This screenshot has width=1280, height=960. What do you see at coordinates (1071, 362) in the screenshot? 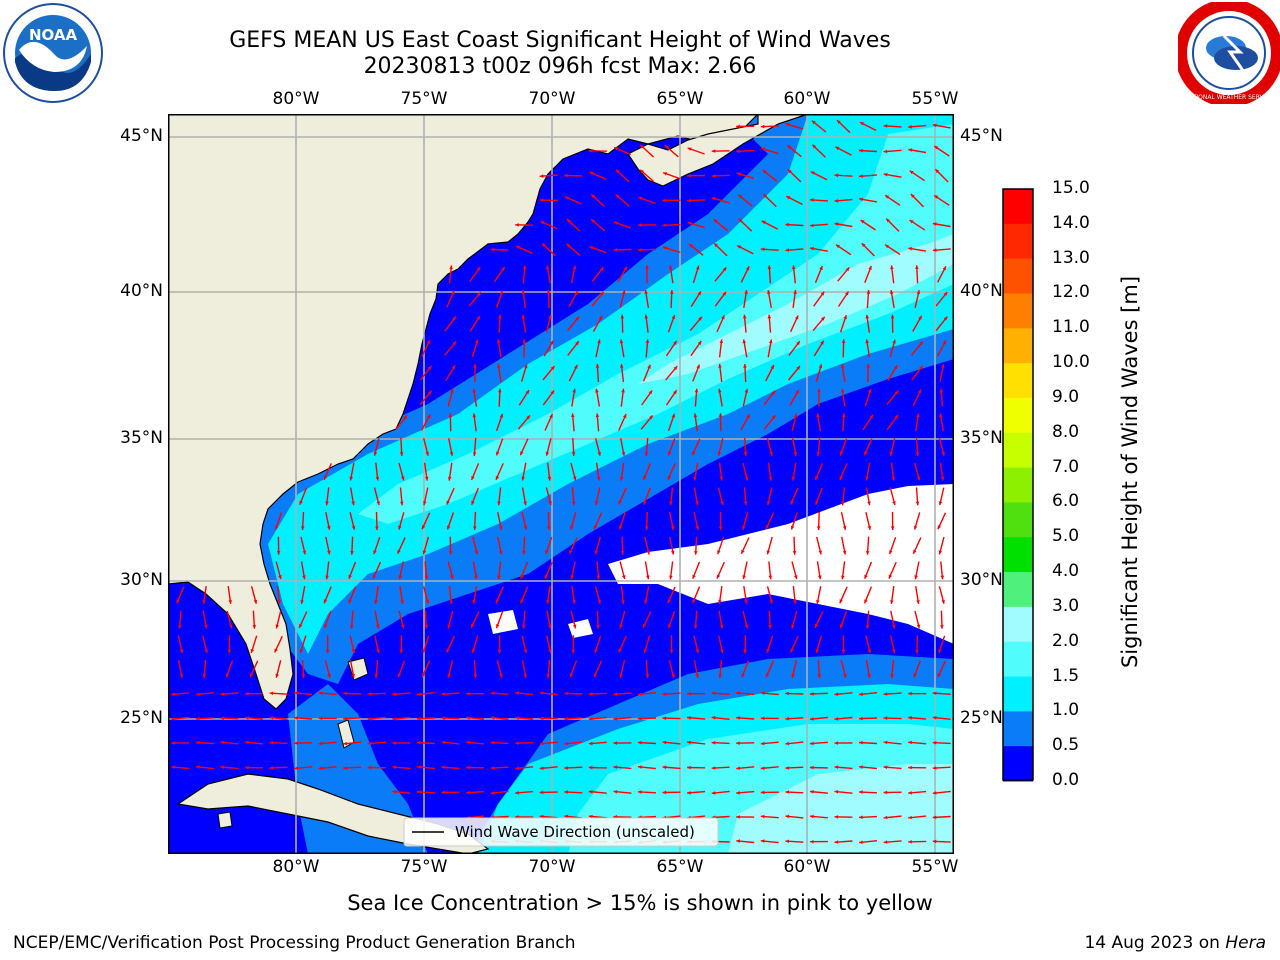
I see `colorbar-tick: 10.0` at bounding box center [1071, 362].